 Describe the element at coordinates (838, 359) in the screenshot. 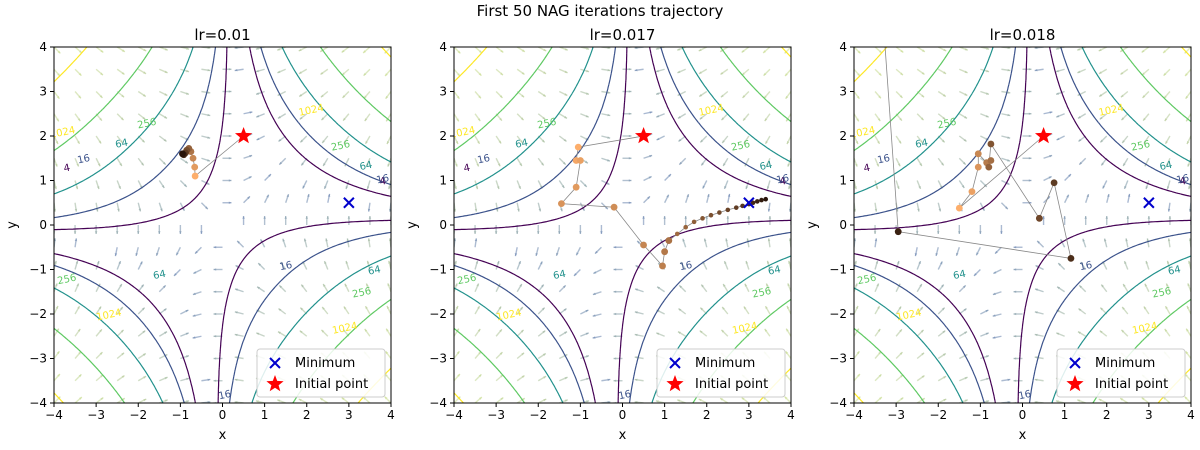

I see `y-tick-label: −3` at that location.